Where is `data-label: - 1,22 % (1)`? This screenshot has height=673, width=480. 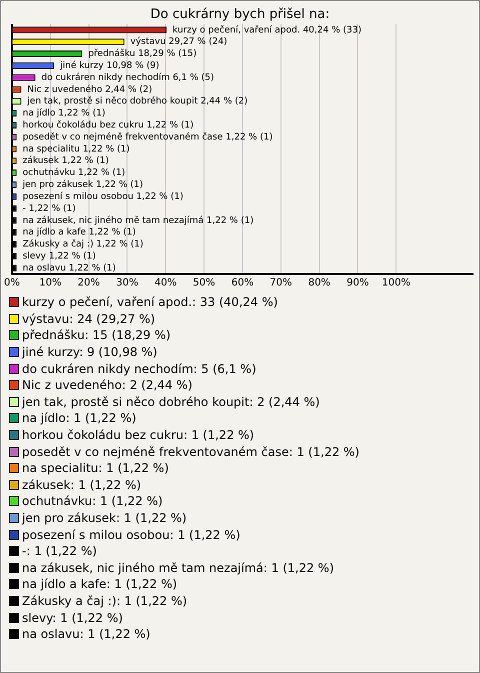 data-label: - 1,22 % (1) is located at coordinates (49, 209).